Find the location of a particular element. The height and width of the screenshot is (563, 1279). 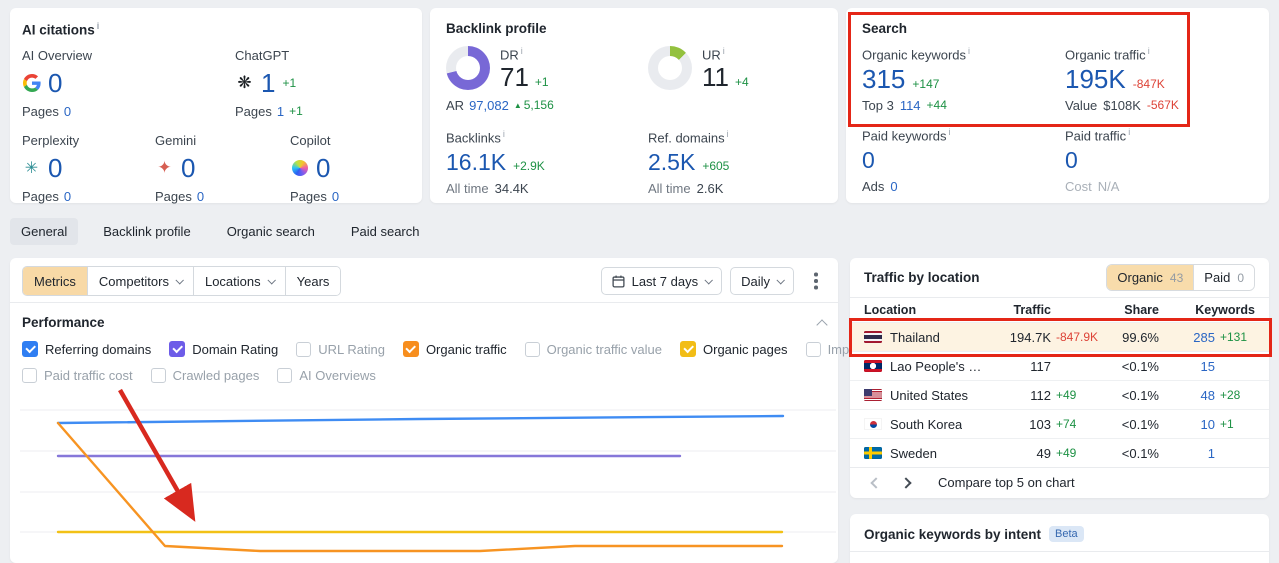

checkbox-paid-traffic-cost: Paid traffic cost is located at coordinates (77, 375).